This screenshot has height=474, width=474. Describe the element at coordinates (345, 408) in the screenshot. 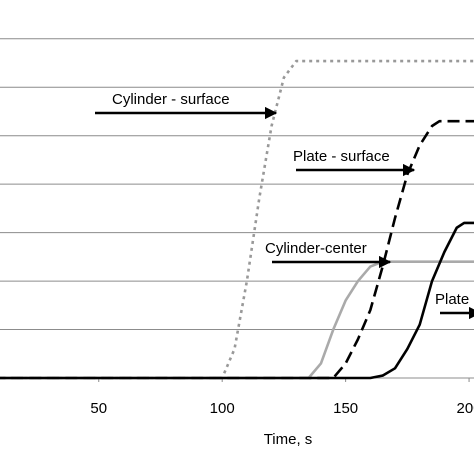

I see `x-tick-label: 150` at that location.